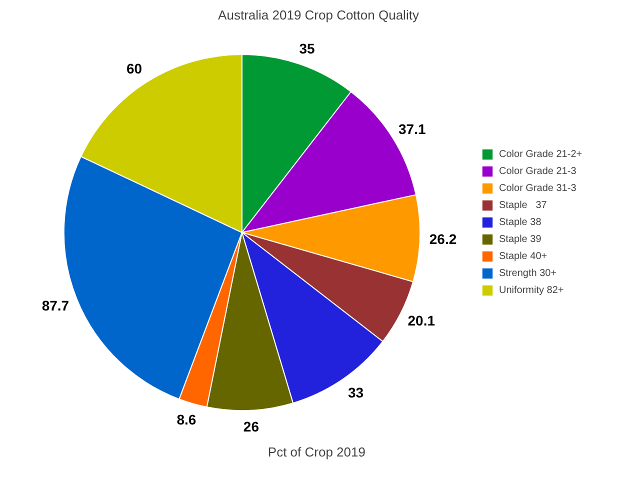 The image size is (636, 490). What do you see at coordinates (134, 68) in the screenshot?
I see `data-label: 60` at bounding box center [134, 68].